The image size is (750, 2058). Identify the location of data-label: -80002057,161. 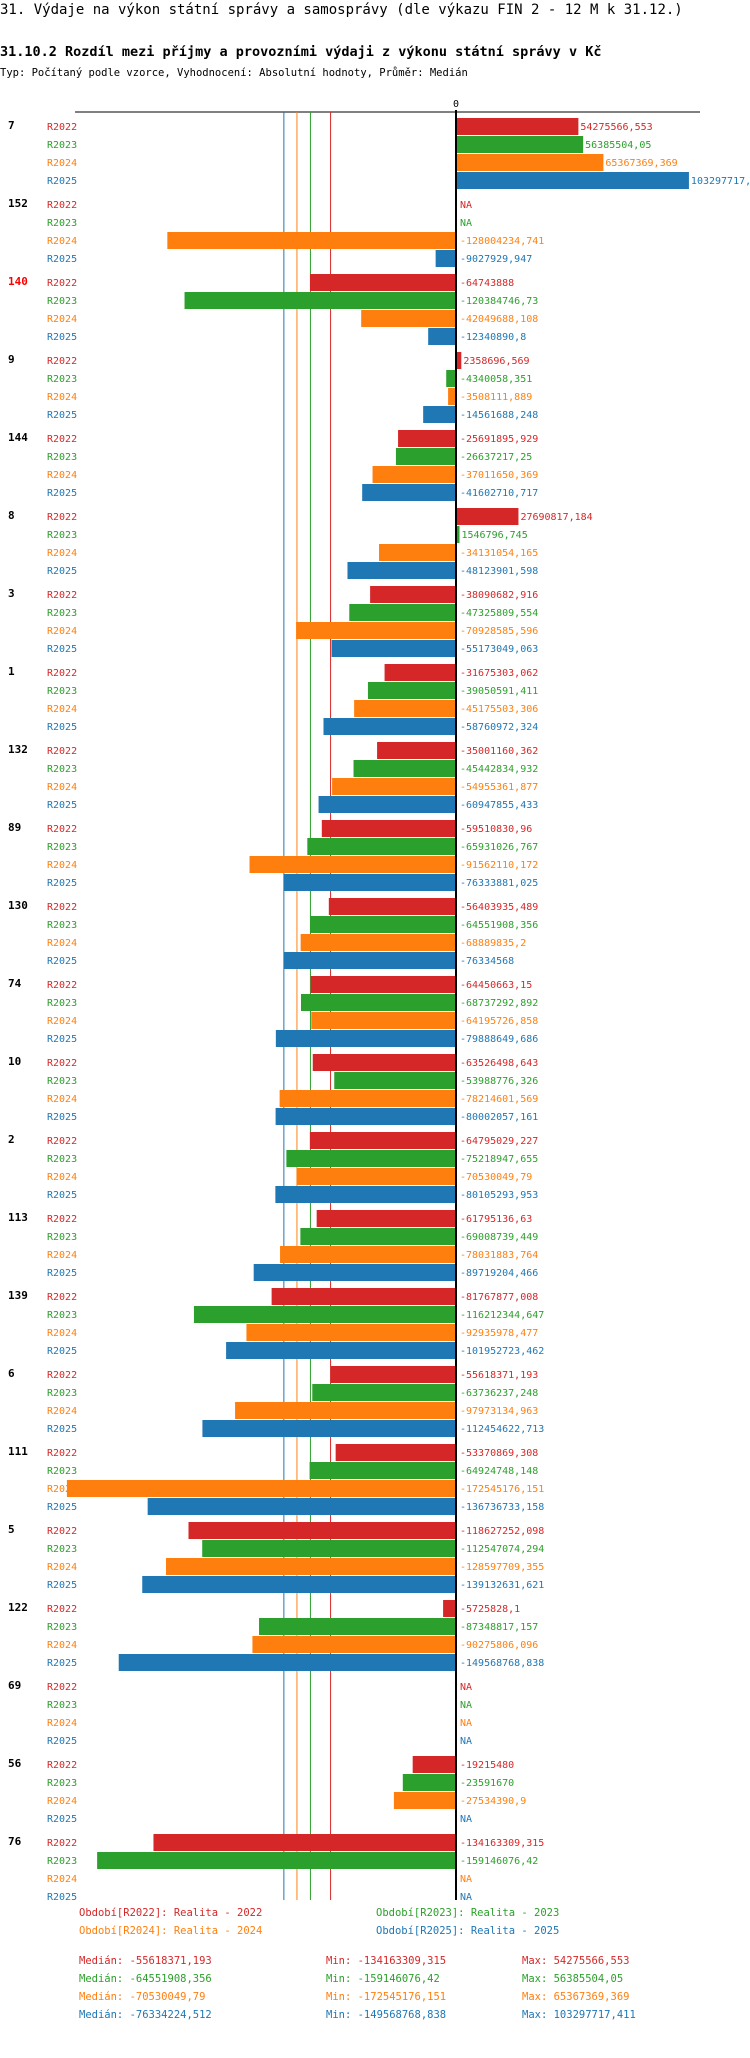
(499, 1117).